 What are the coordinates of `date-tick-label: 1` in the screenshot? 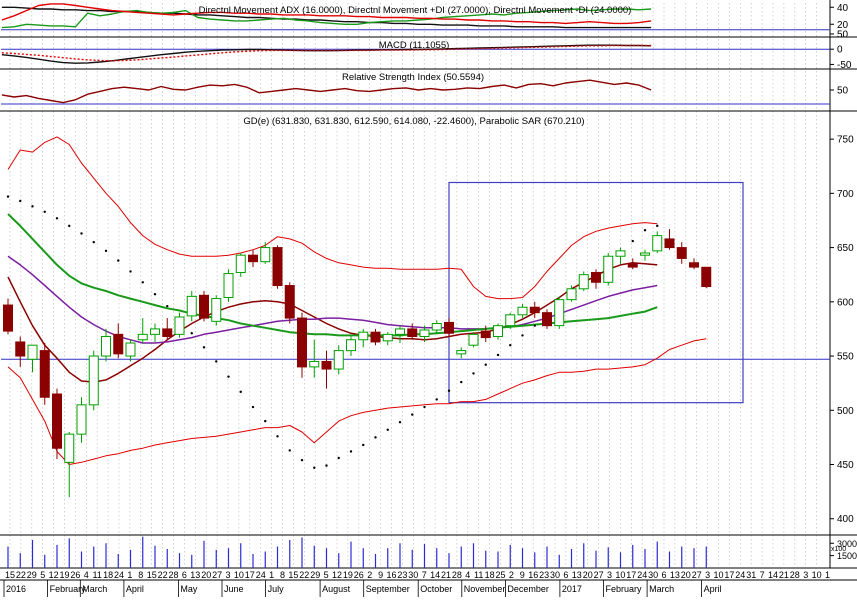 It's located at (271, 575).